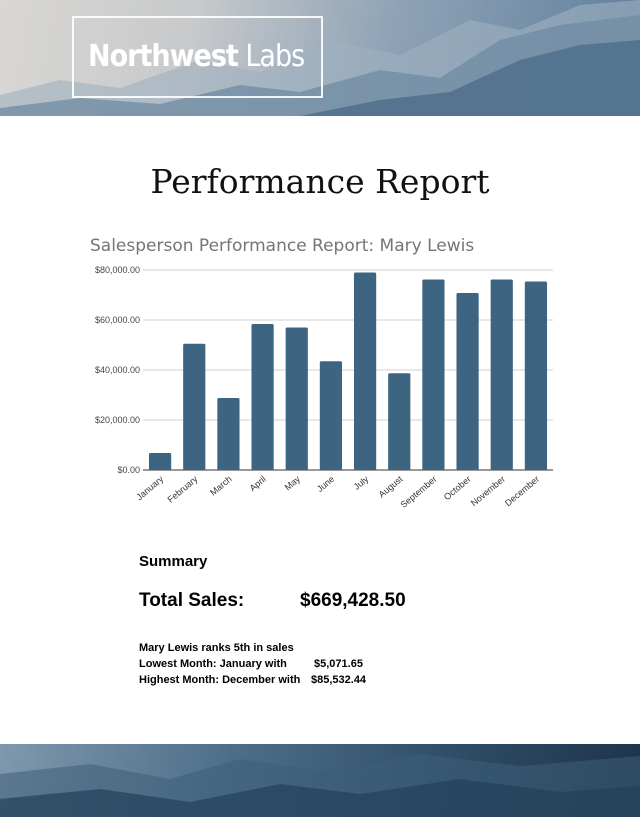 The image size is (640, 817). I want to click on x-tick-label: June, so click(325, 484).